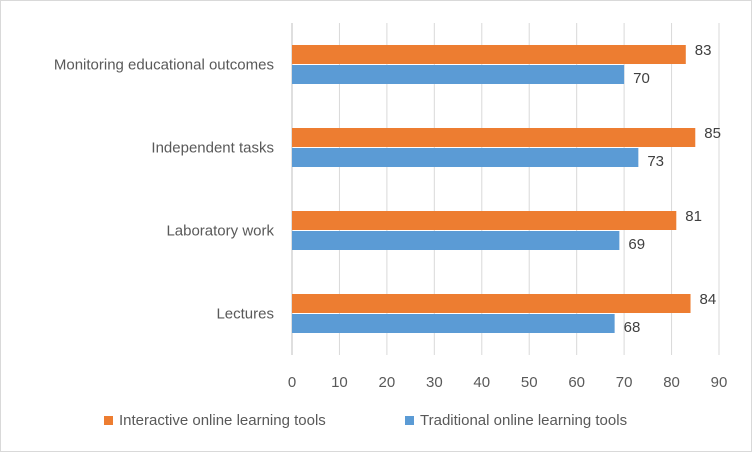 The height and width of the screenshot is (453, 752). Describe the element at coordinates (292, 382) in the screenshot. I see `x-tick-label: 0` at that location.